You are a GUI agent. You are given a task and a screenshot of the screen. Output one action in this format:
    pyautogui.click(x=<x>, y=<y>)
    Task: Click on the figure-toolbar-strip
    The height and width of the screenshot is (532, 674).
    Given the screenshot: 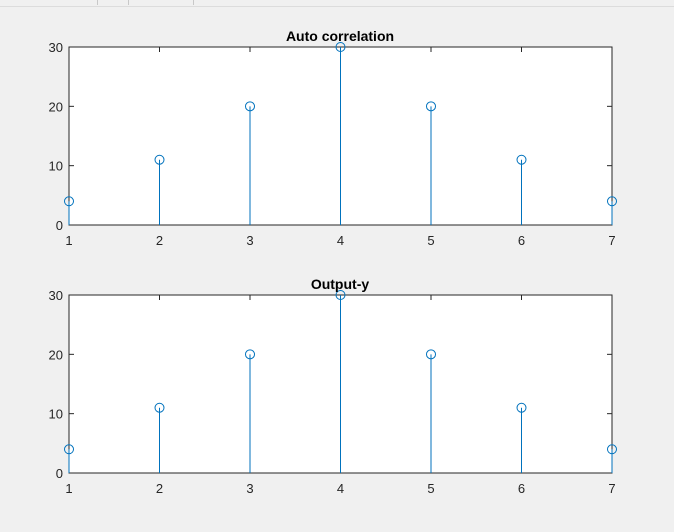 What is the action you would take?
    pyautogui.click(x=337, y=3)
    